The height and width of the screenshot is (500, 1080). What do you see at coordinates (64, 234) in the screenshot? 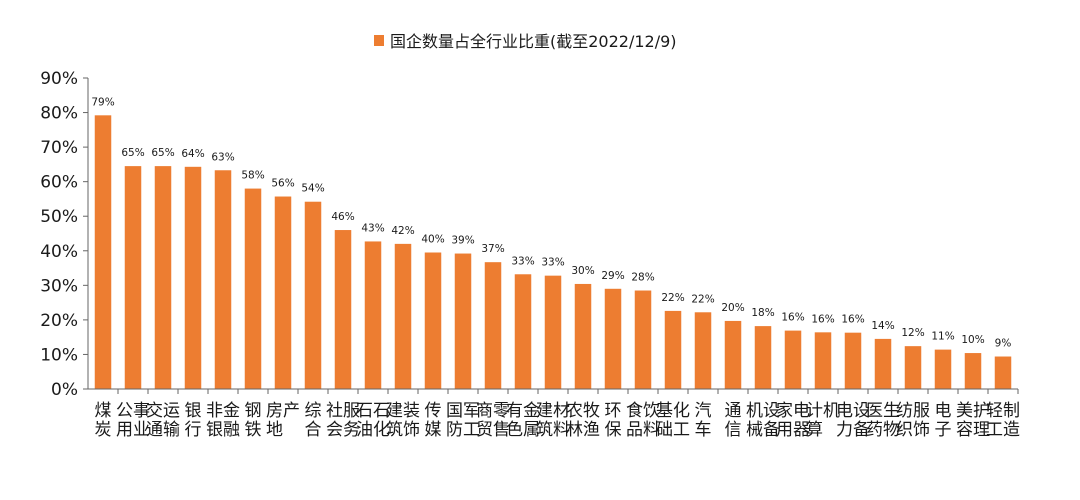
I see `y-axis: 0% 10% 20% 30% 40% 50% 60% 70% 80% 90%` at bounding box center [64, 234].